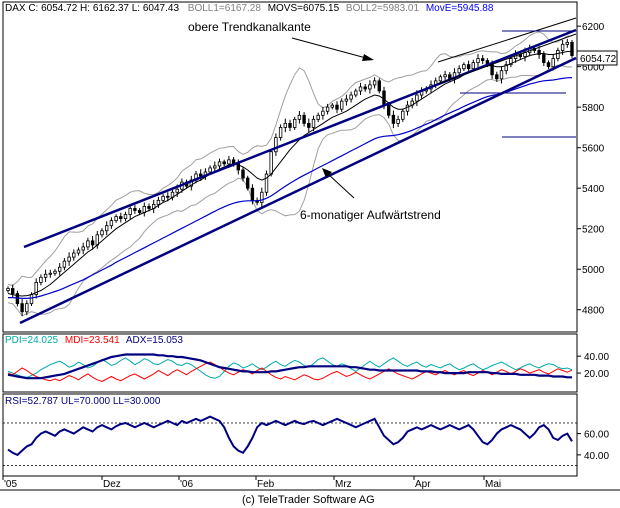 The width and height of the screenshot is (620, 508). I want to click on header-mdi: MDI=23.541, so click(92, 340).